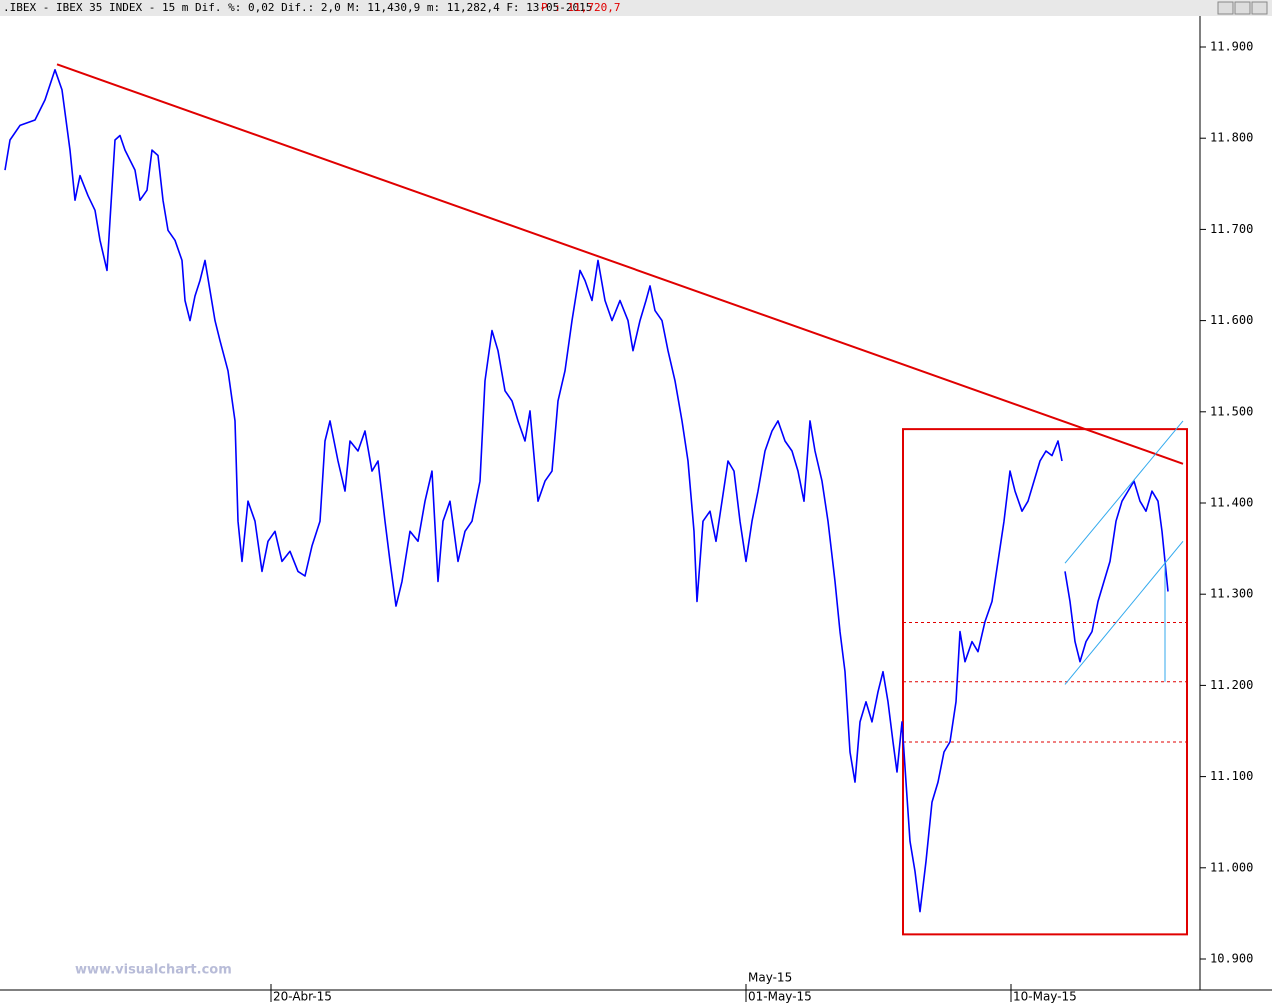  Describe the element at coordinates (770, 978) in the screenshot. I see `x-period-label: May-15` at that location.